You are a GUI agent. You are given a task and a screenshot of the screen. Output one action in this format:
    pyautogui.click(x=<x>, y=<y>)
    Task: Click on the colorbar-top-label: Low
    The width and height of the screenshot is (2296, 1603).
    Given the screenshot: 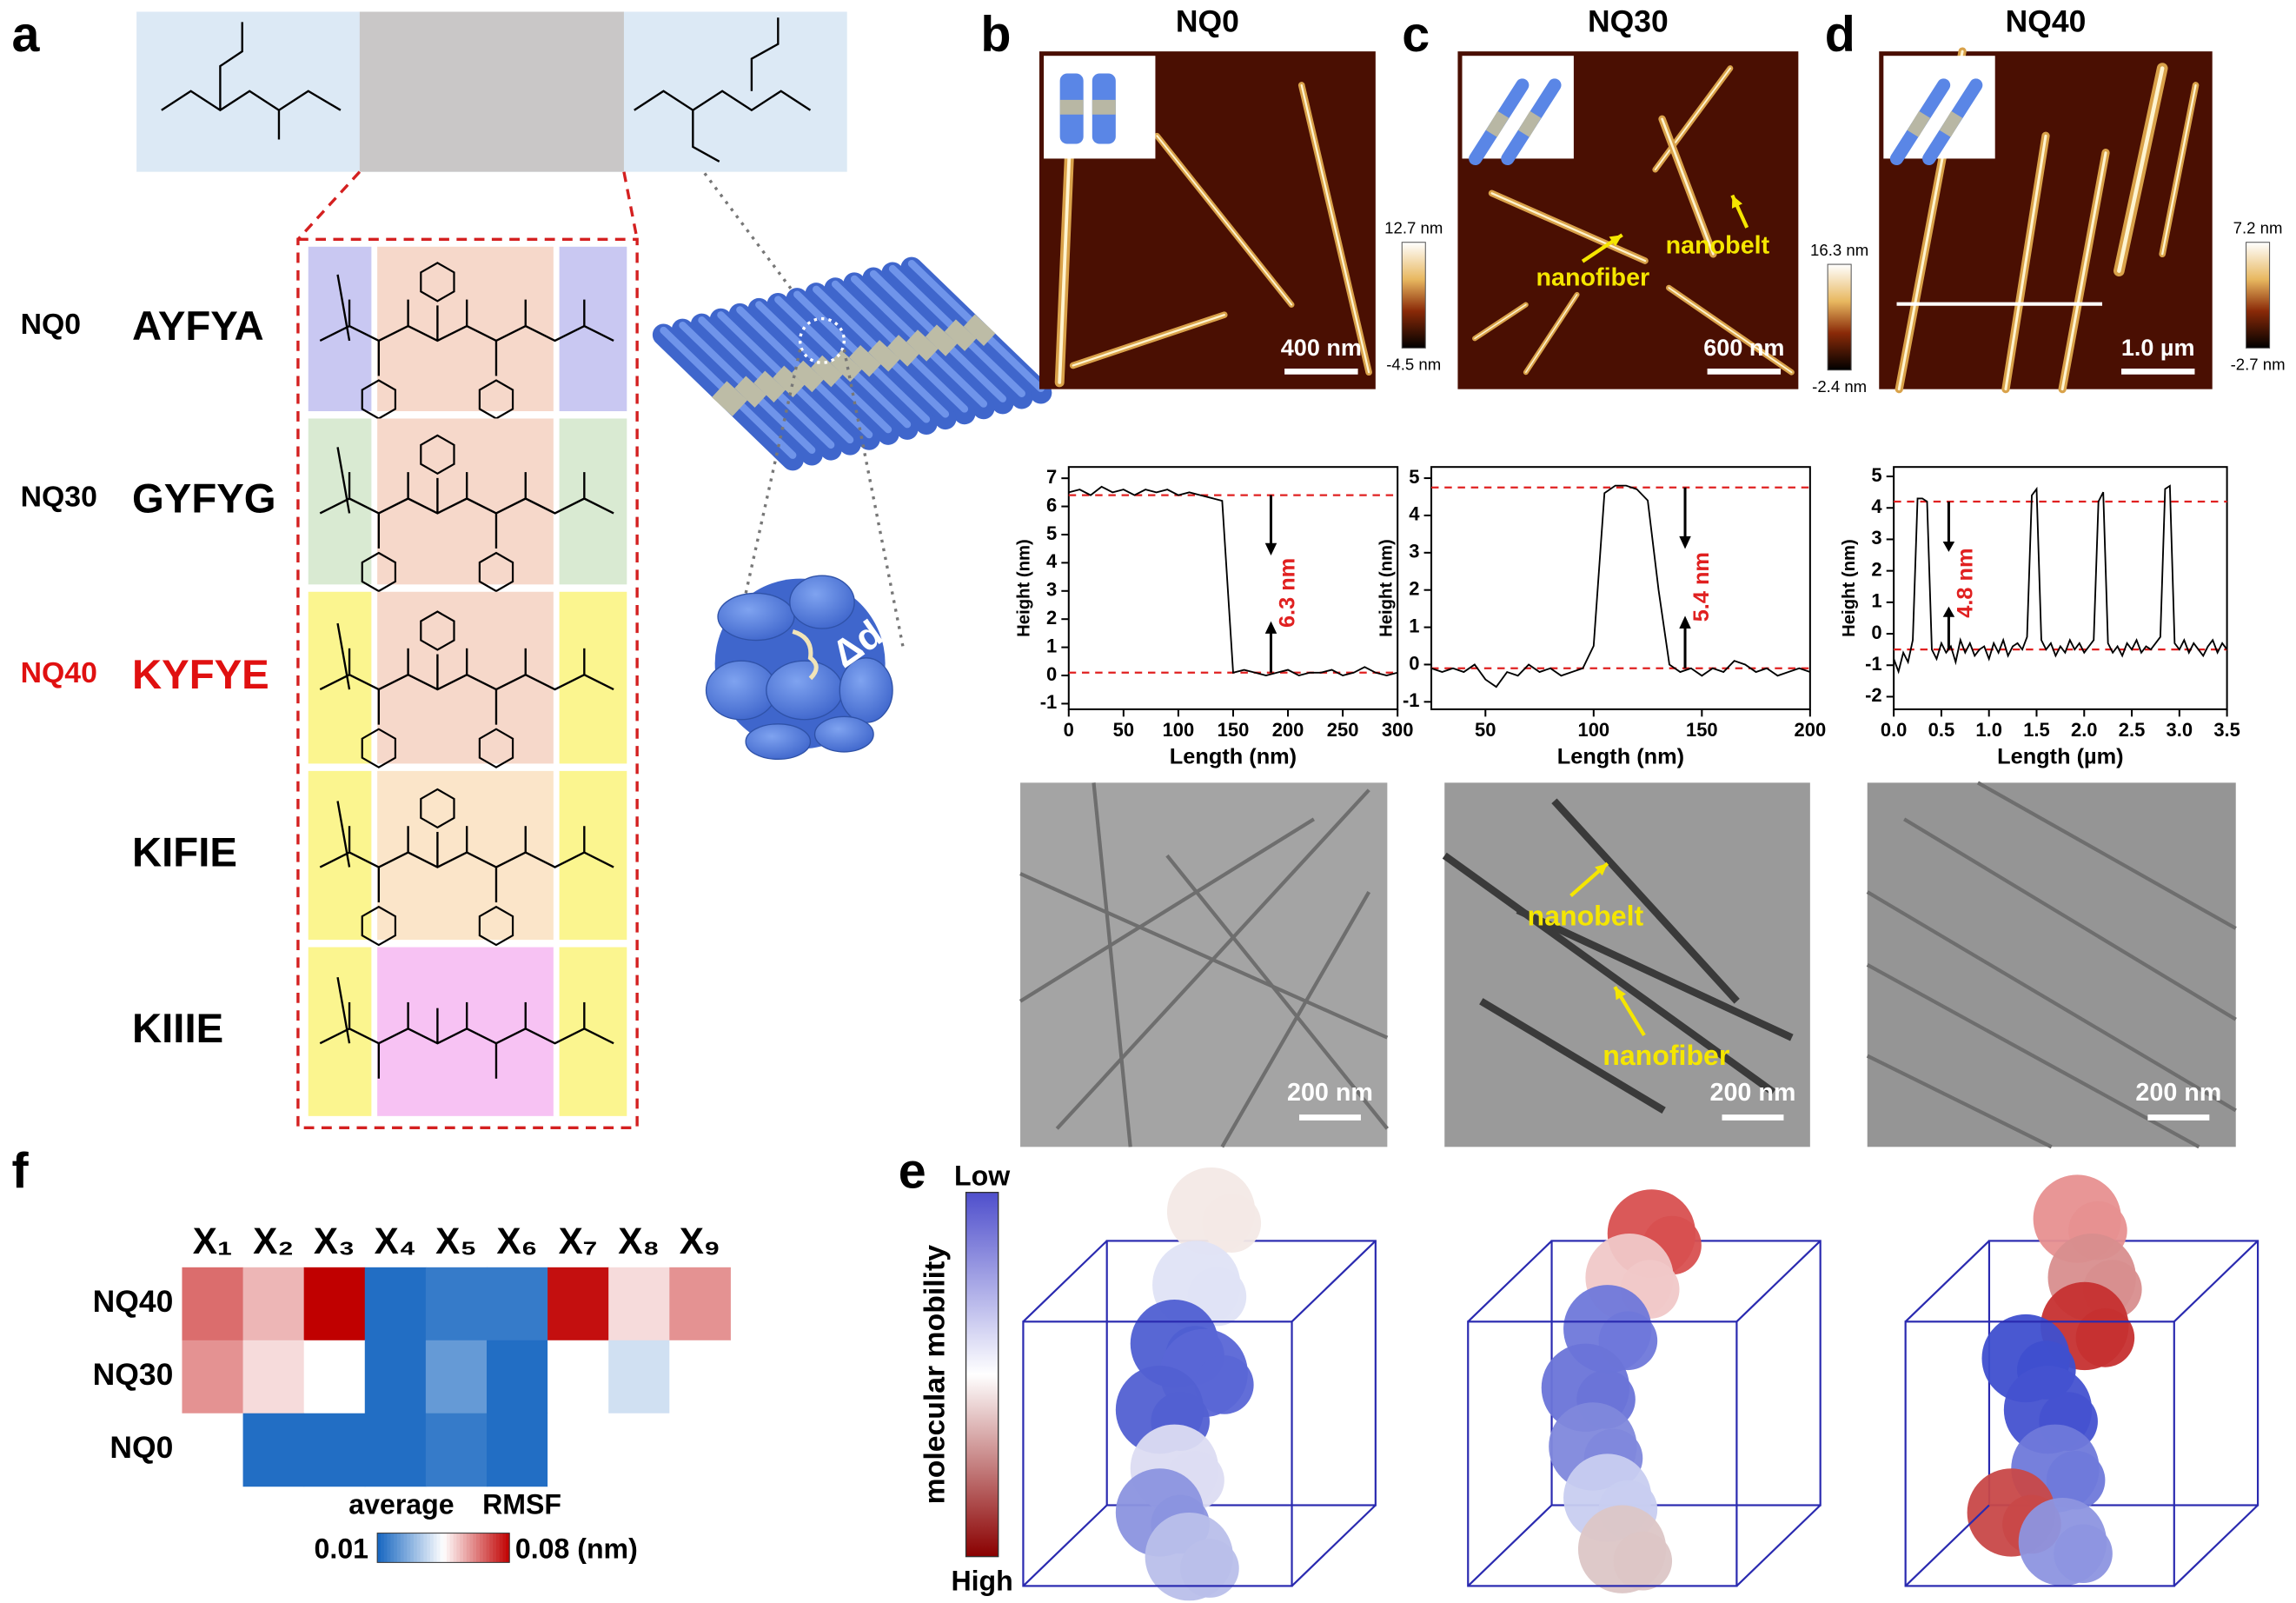 What is the action you would take?
    pyautogui.click(x=983, y=1175)
    